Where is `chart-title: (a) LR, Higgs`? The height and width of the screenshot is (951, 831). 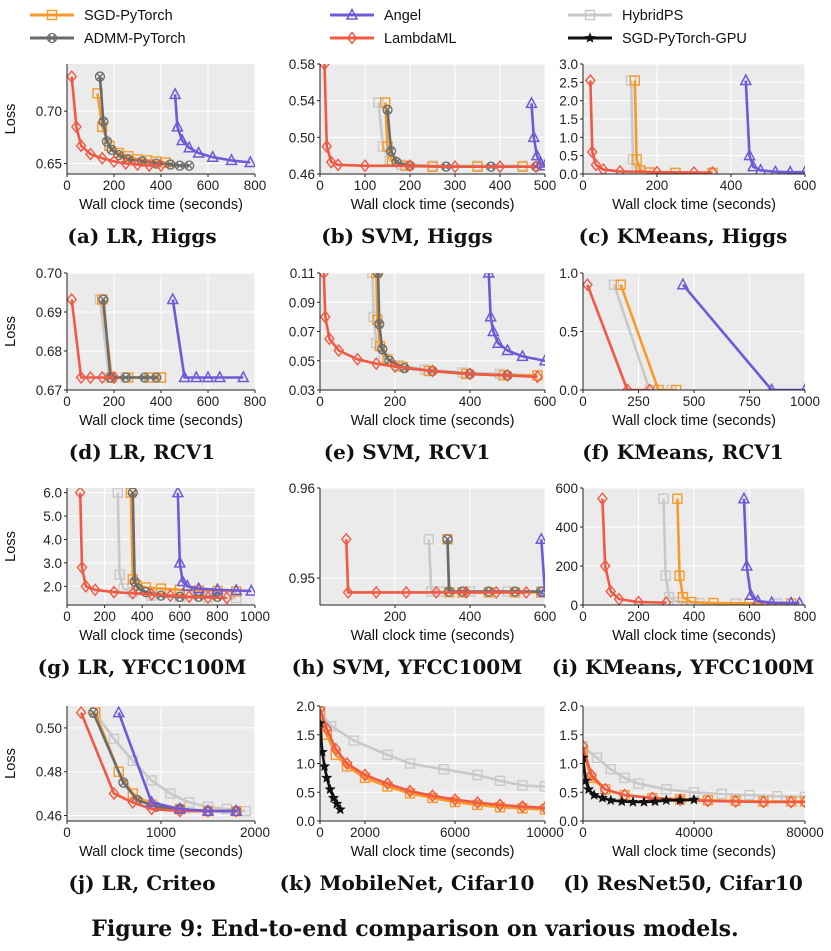
chart-title: (a) LR, Higgs is located at coordinates (141, 236).